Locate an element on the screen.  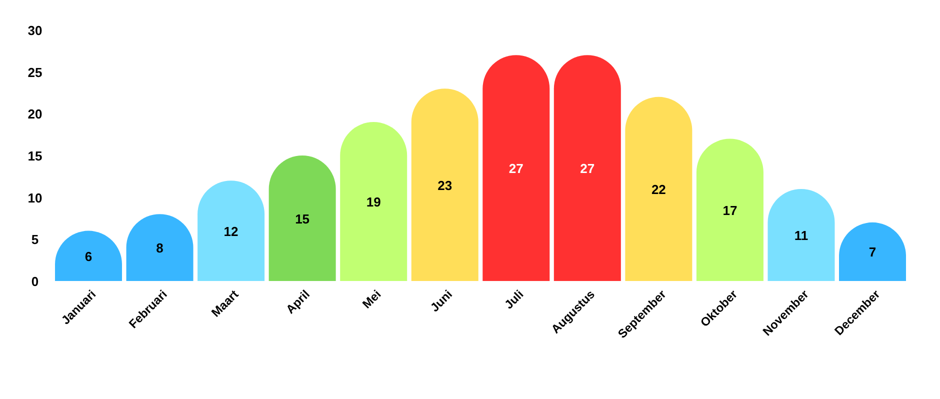
data-label: 22 is located at coordinates (658, 189).